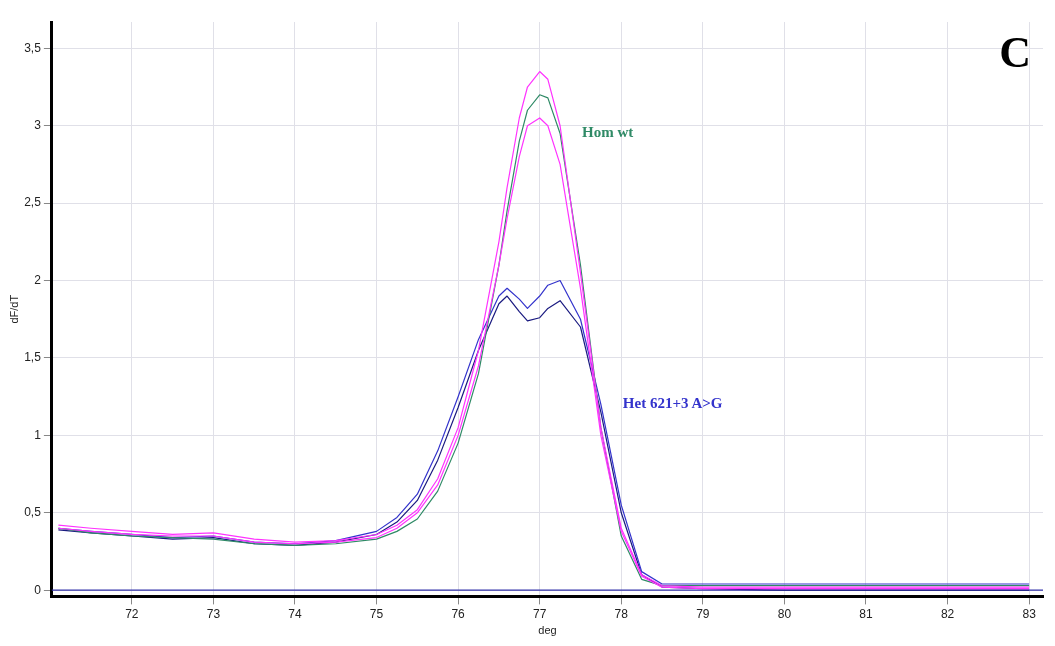 This screenshot has width=1055, height=646. I want to click on x-tick-label: 82, so click(947, 613).